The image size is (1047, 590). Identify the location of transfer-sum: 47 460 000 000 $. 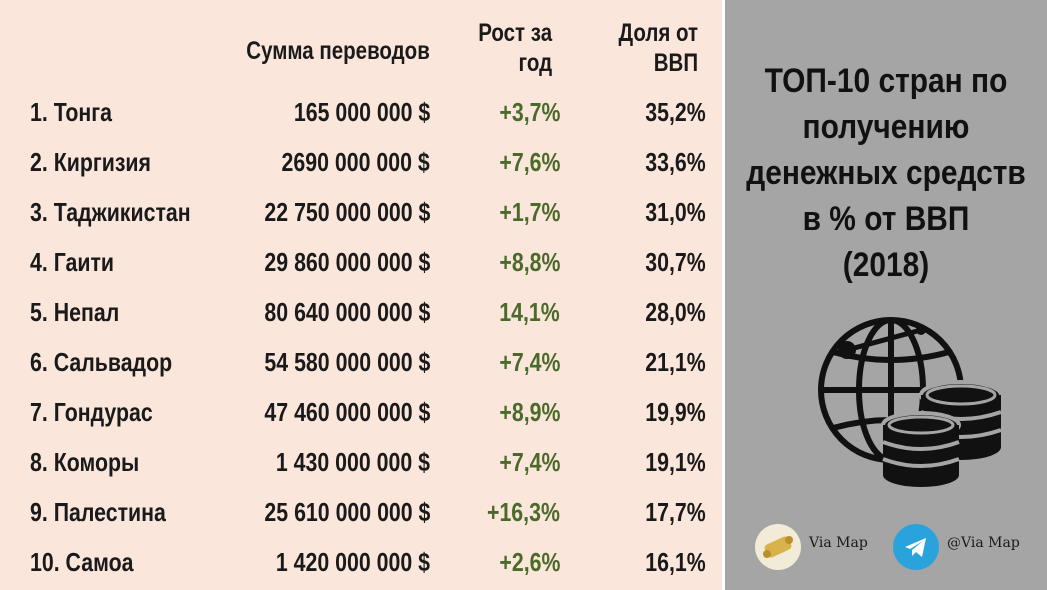
(347, 412).